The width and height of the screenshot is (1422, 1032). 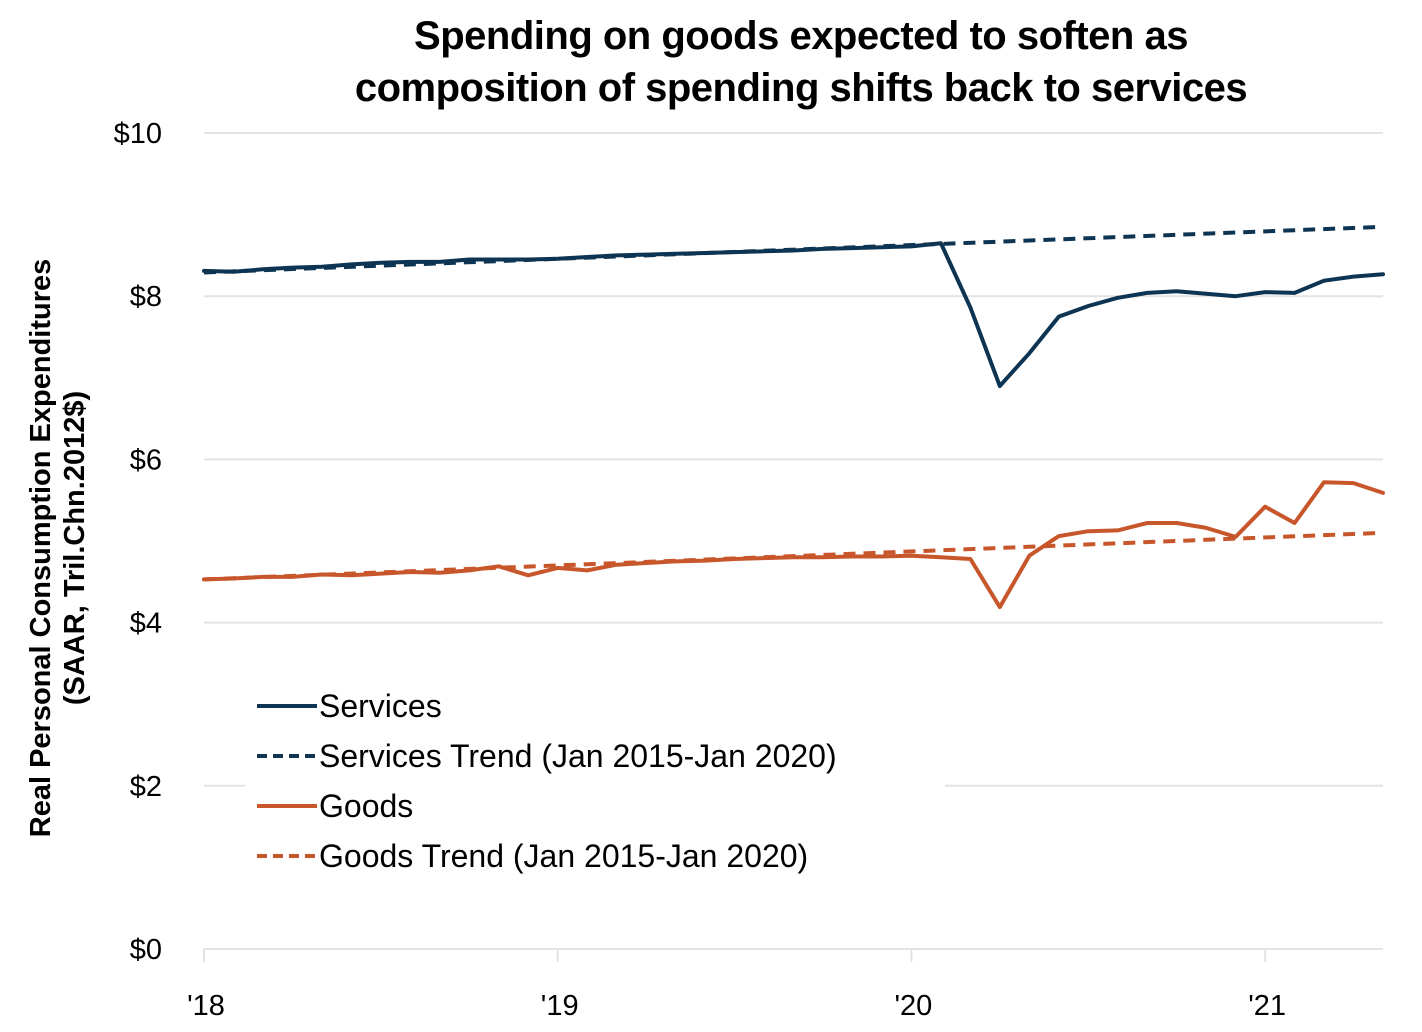 What do you see at coordinates (736, 985) in the screenshot?
I see `x-axis-ticks: '18 '19 '20 '21` at bounding box center [736, 985].